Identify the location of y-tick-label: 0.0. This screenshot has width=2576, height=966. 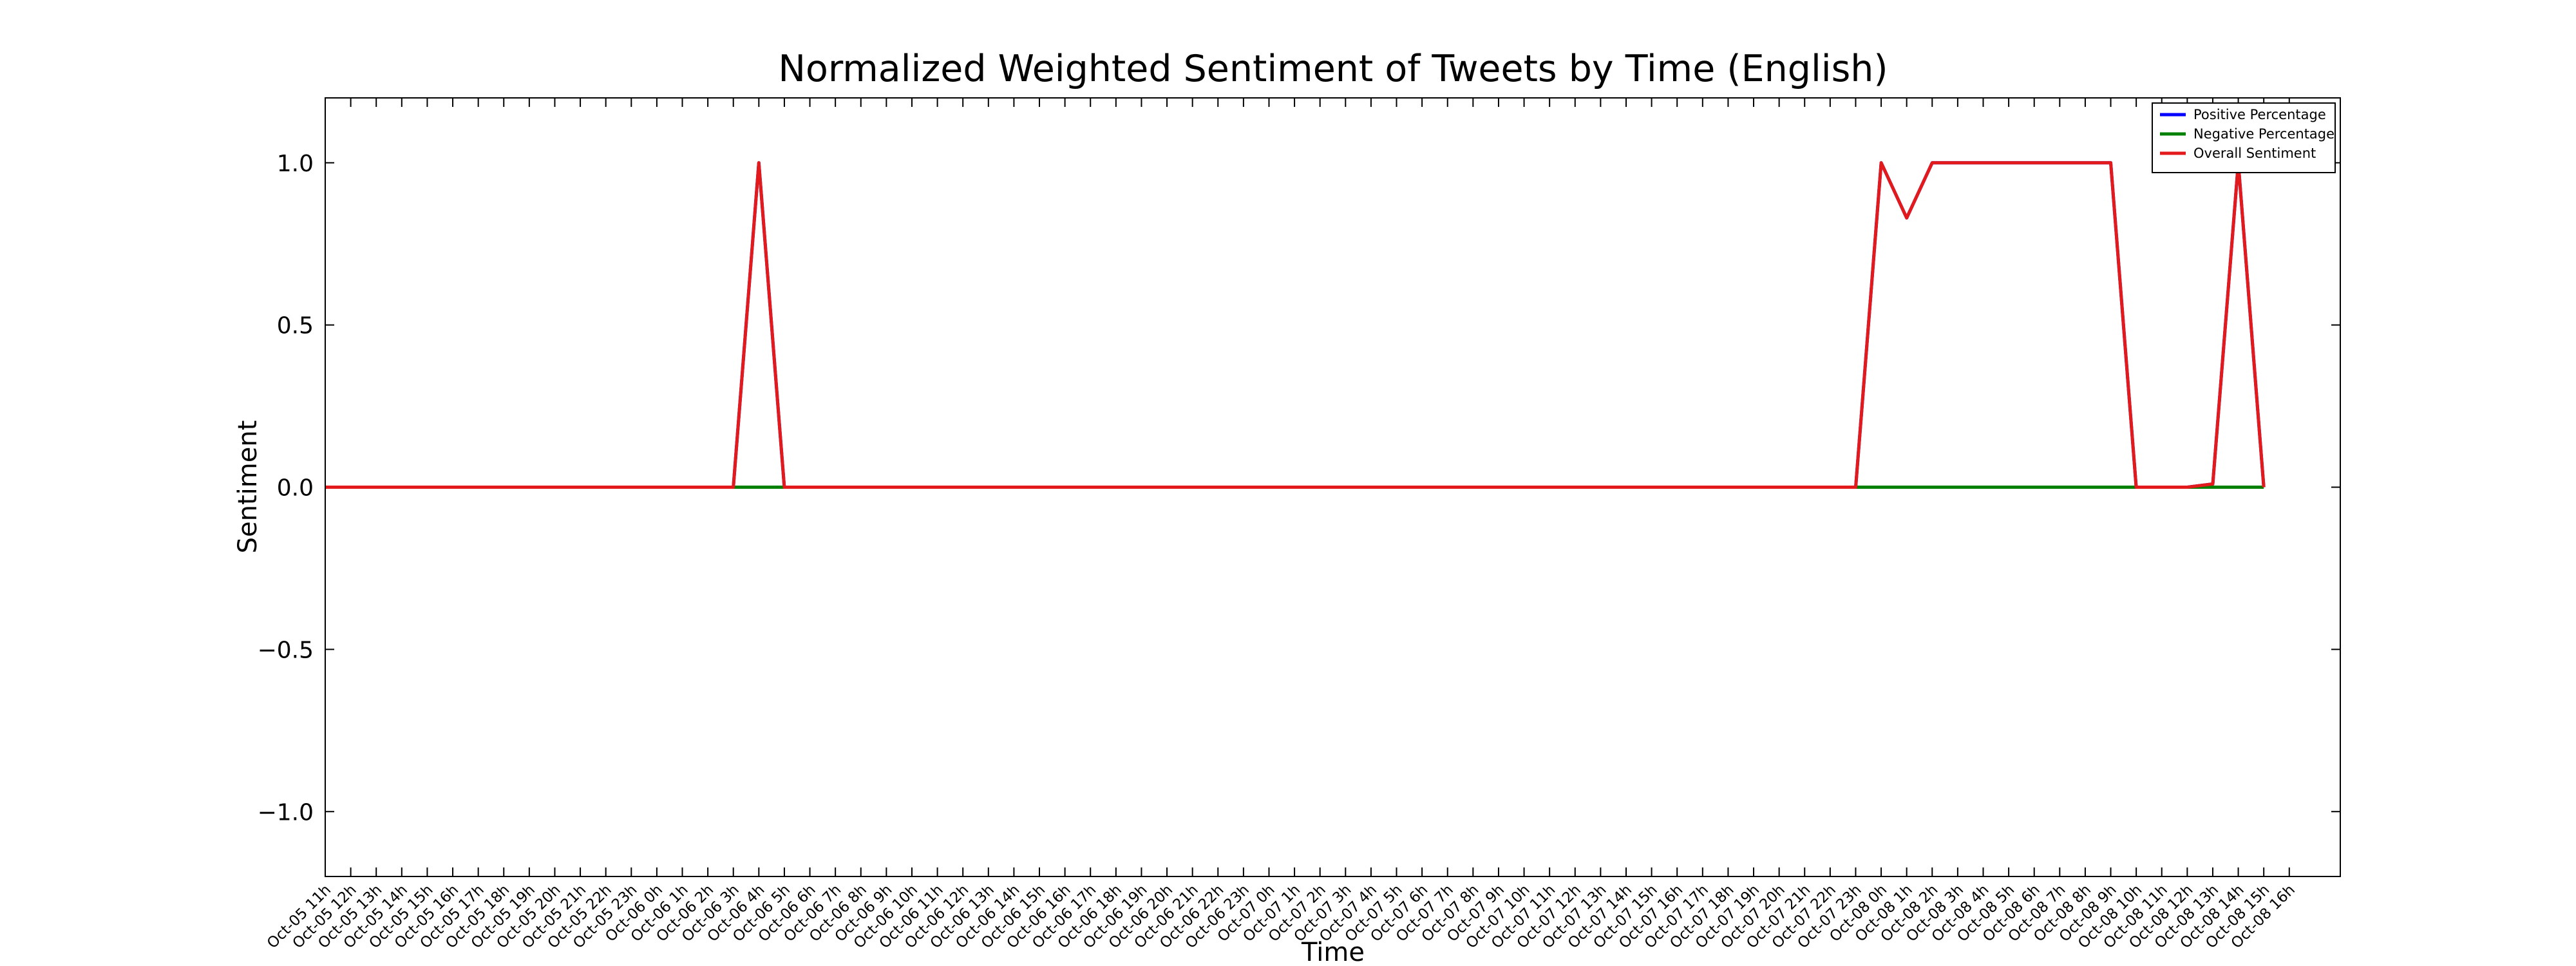
(295, 489).